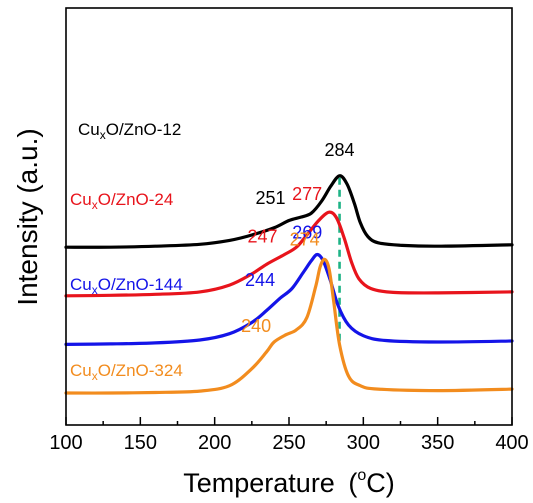 Image resolution: width=533 pixels, height=503 pixels. Describe the element at coordinates (256, 326) in the screenshot. I see `peak-label-240: 240` at that location.